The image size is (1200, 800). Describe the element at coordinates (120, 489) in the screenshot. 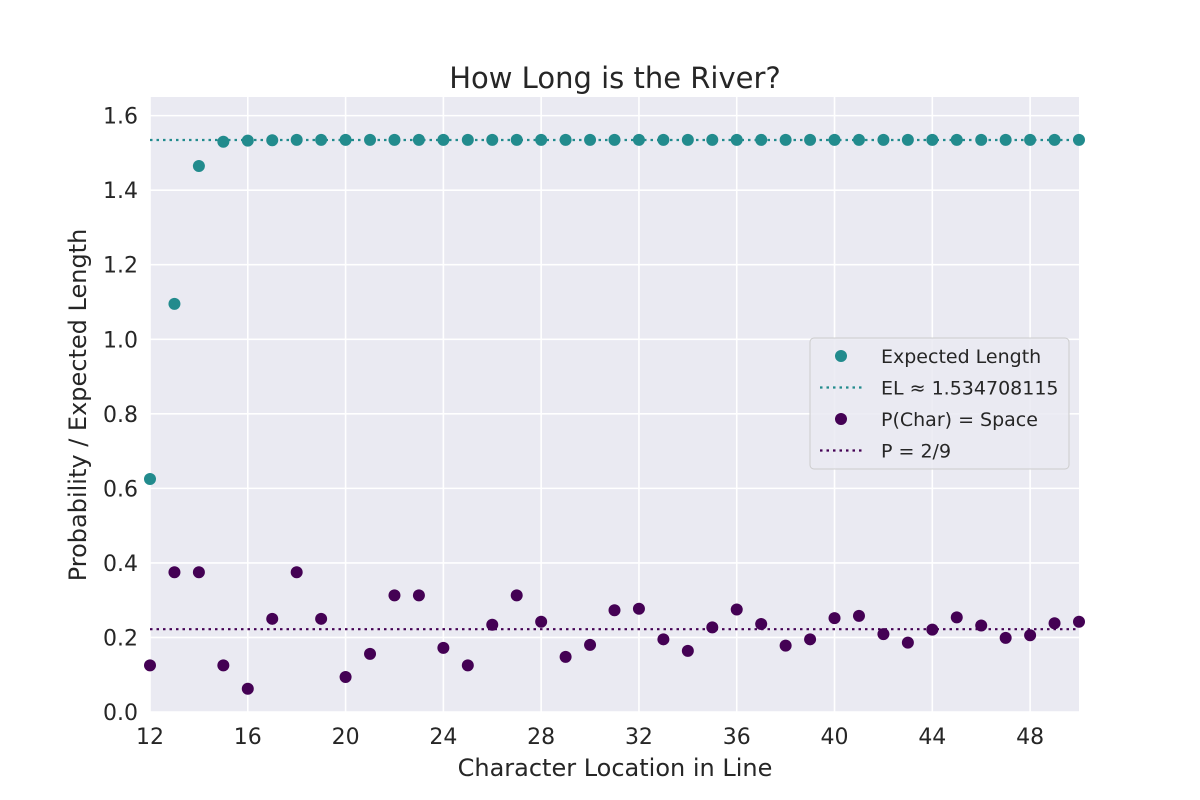

I see `y-tick-label: 0.6` at that location.